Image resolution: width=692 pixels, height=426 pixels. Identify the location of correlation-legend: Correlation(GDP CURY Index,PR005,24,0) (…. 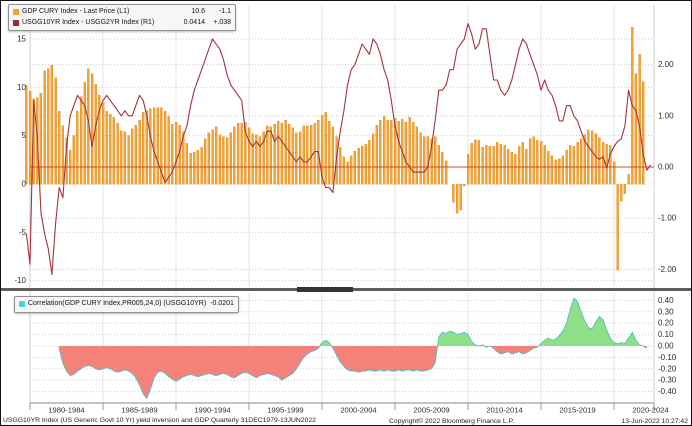
(126, 304).